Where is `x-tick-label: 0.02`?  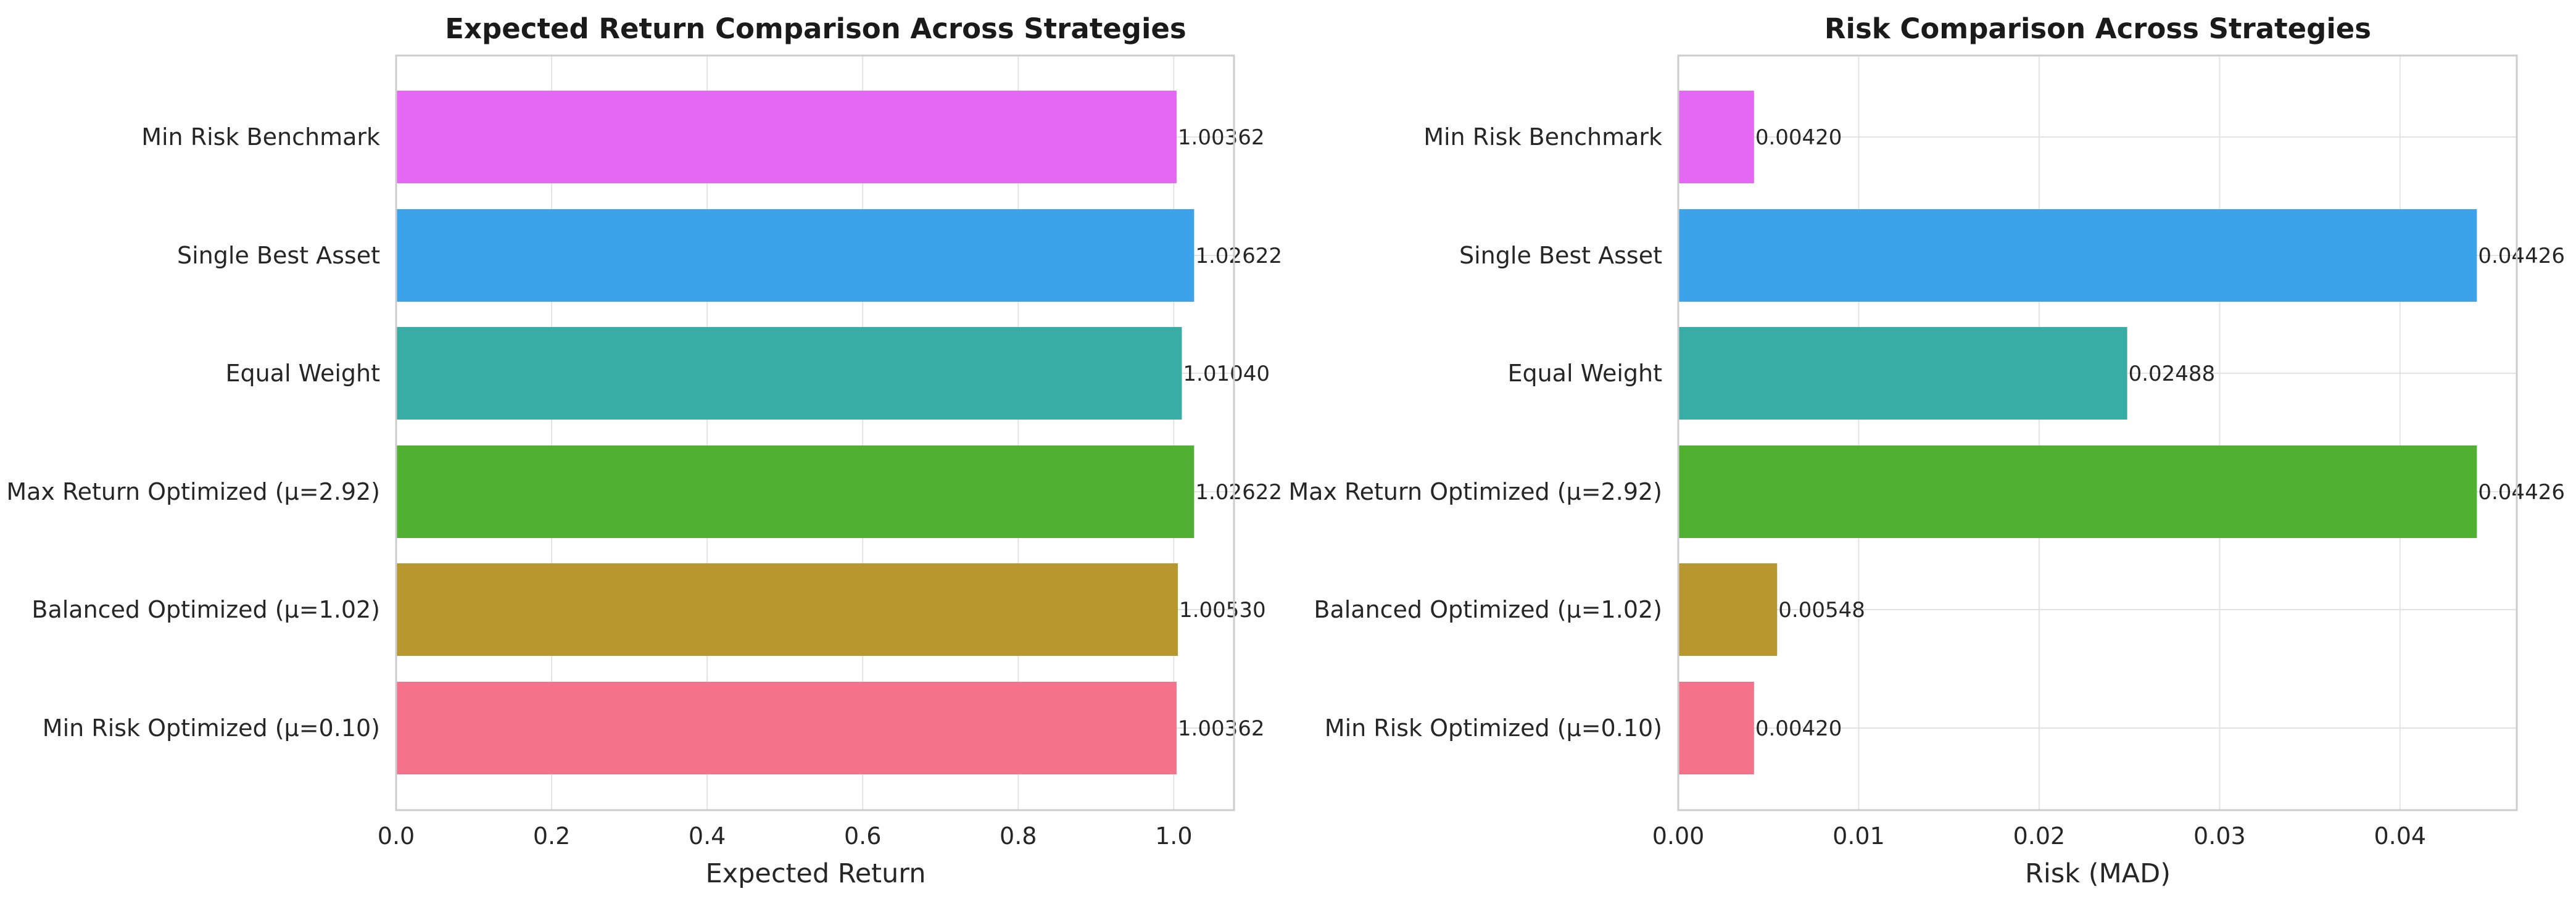
x-tick-label: 0.02 is located at coordinates (2039, 836).